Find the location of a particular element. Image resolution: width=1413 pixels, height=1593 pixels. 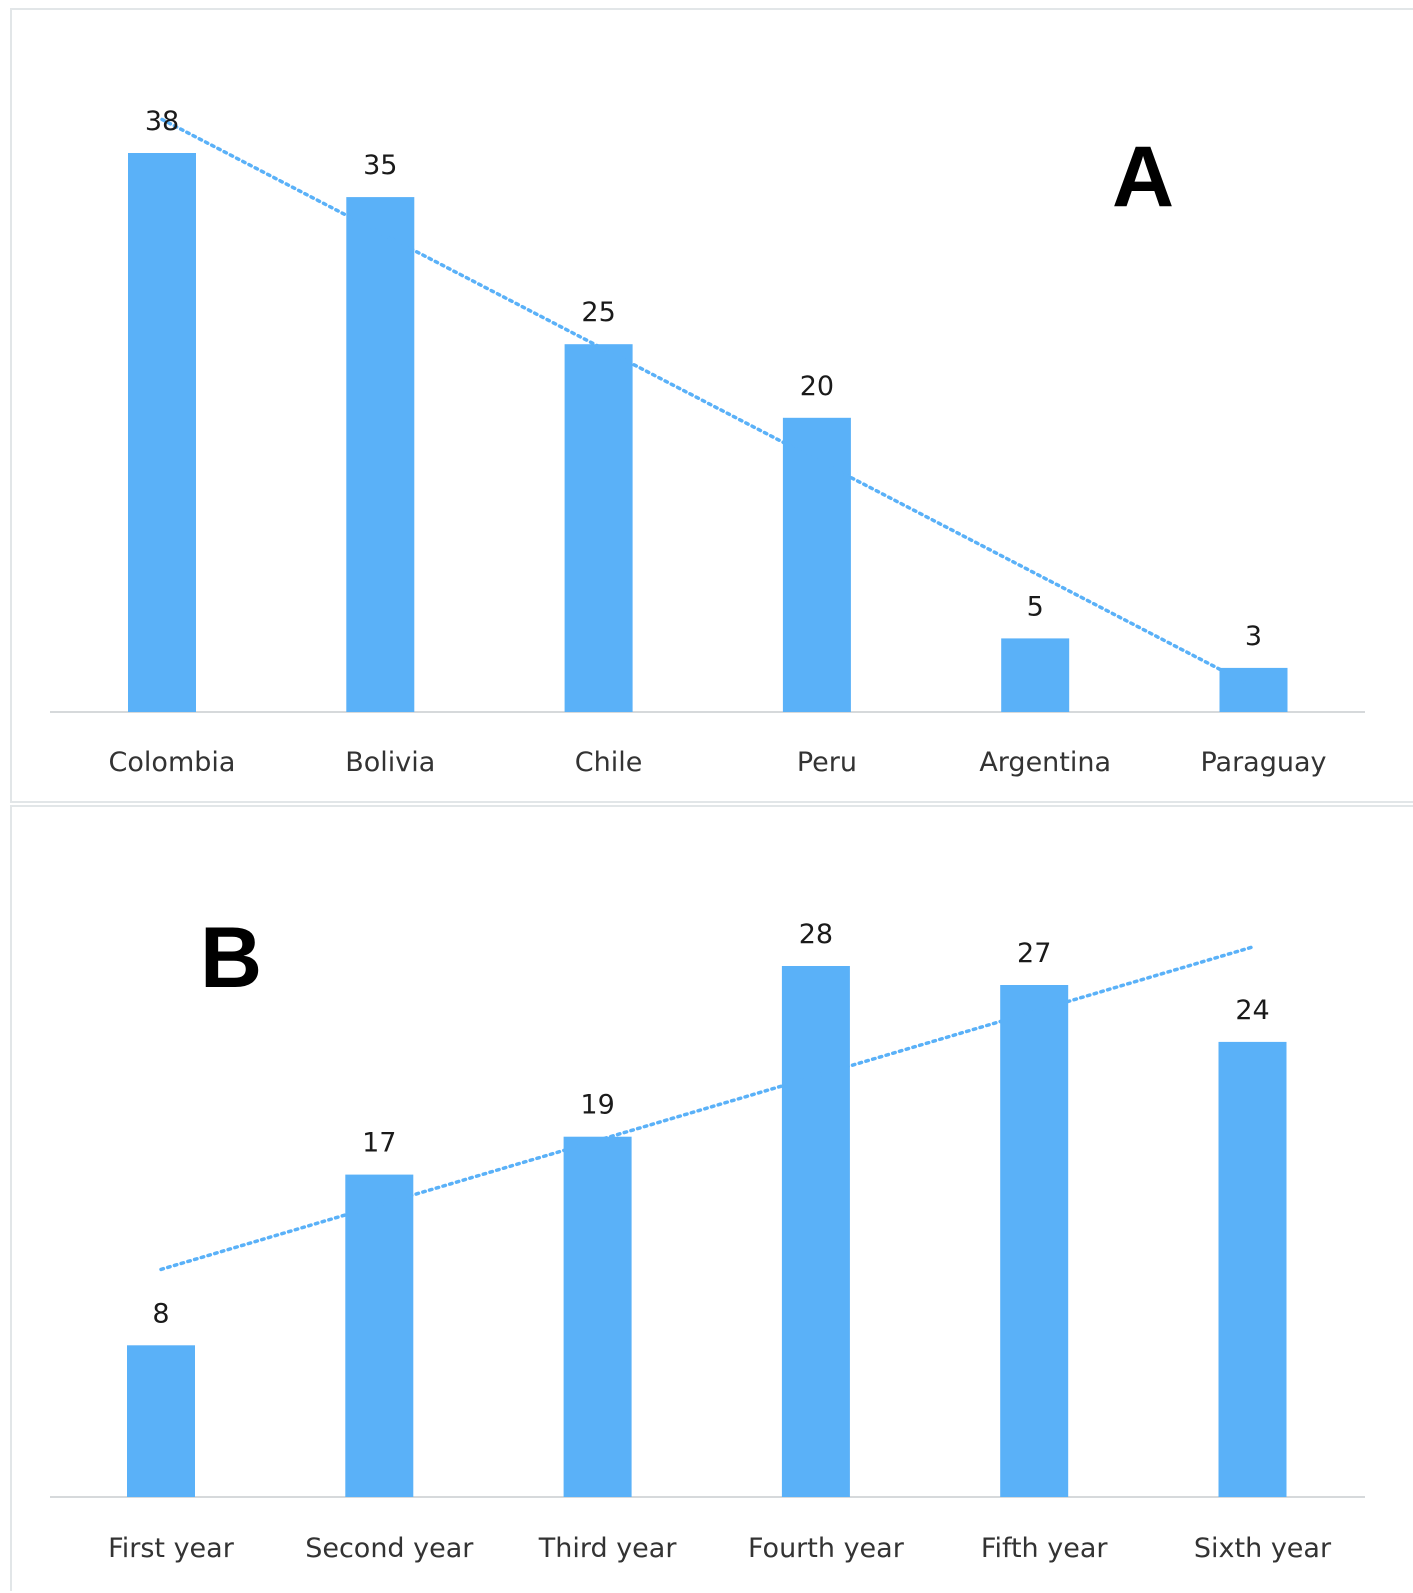

data-label-b-second-year: 17 is located at coordinates (379, 1143).